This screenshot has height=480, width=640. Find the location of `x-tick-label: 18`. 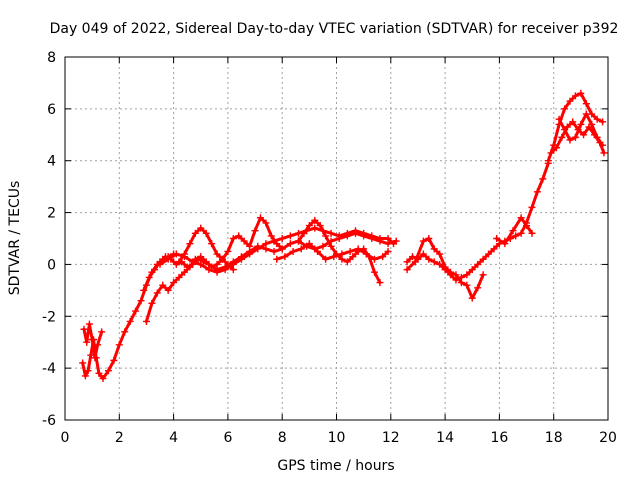

x-tick-label: 18 is located at coordinates (554, 438).